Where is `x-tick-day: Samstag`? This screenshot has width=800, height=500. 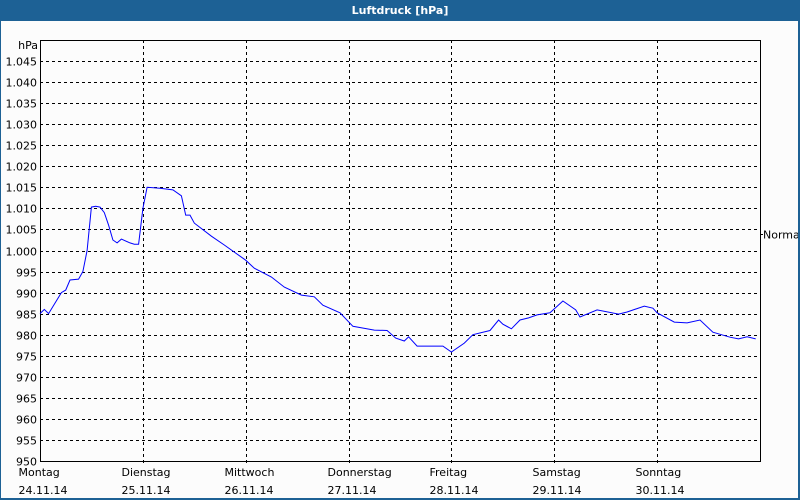
x-tick-day: Samstag is located at coordinates (557, 472).